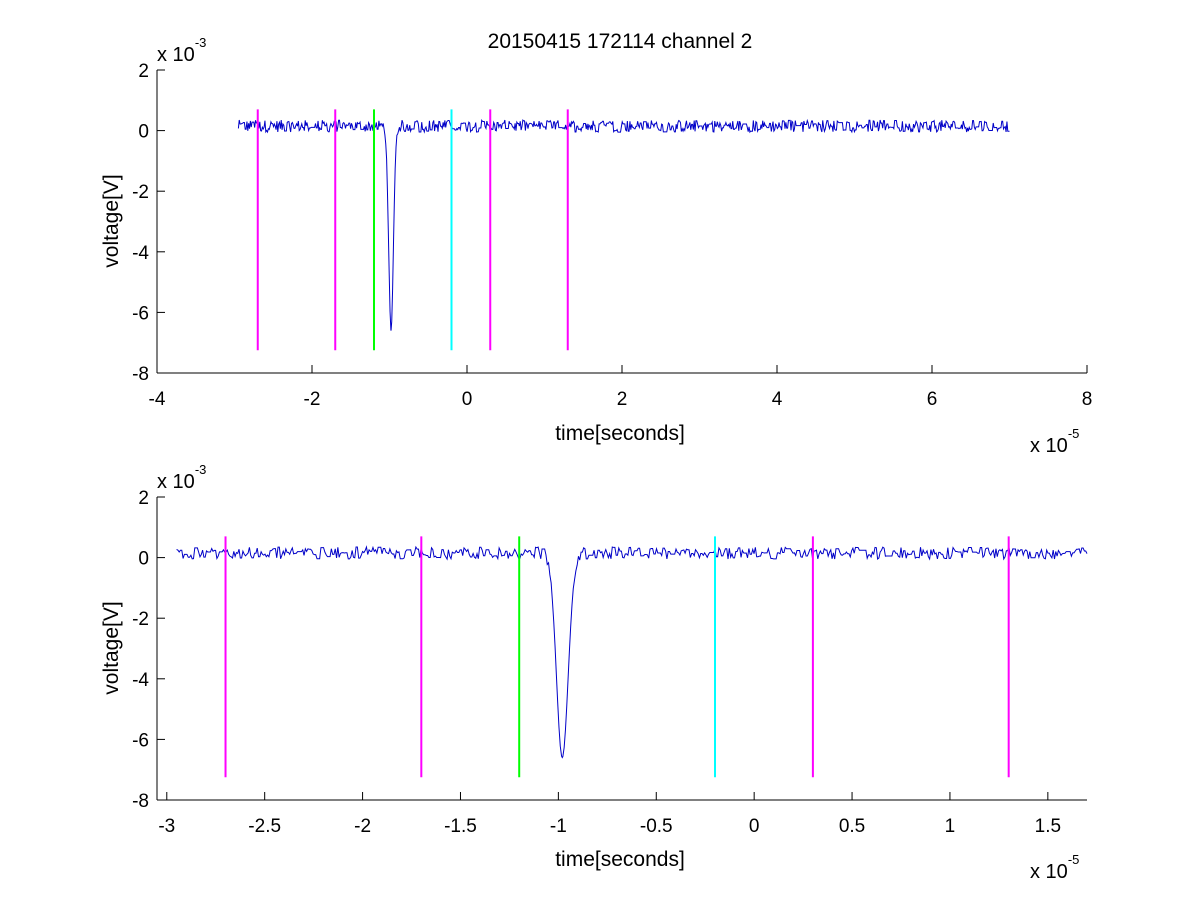 The height and width of the screenshot is (901, 1200). Describe the element at coordinates (620, 859) in the screenshot. I see `bottom-x-axis-label: time[seconds]` at that location.